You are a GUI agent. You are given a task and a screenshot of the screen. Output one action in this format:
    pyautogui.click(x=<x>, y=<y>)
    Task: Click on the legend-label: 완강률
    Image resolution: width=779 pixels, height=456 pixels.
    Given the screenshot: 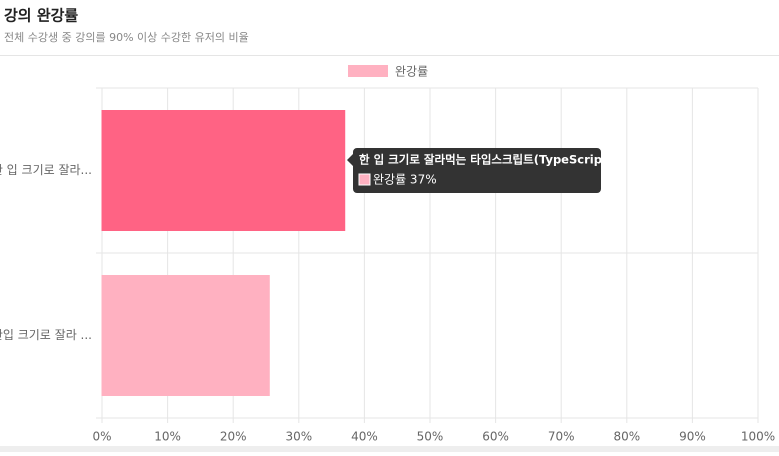 What is the action you would take?
    pyautogui.click(x=411, y=72)
    